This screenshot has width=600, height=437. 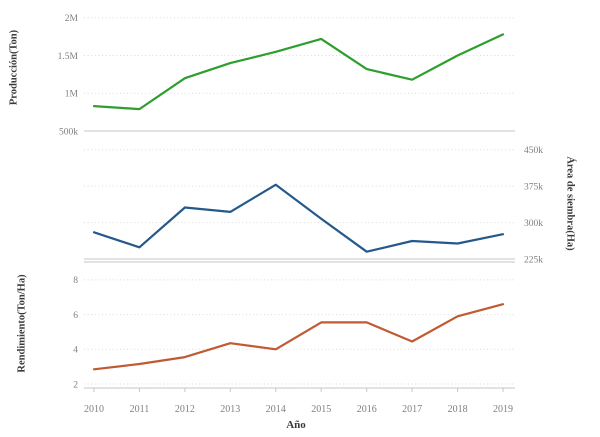 I want to click on y-tick-label: 450k, so click(x=533, y=151).